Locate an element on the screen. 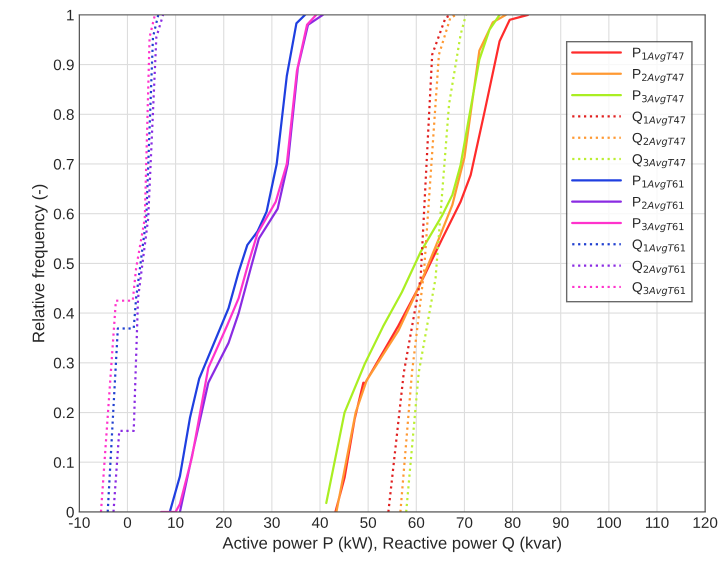 Image resolution: width=721 pixels, height=572 pixels. x-tick-label: 80 is located at coordinates (512, 522).